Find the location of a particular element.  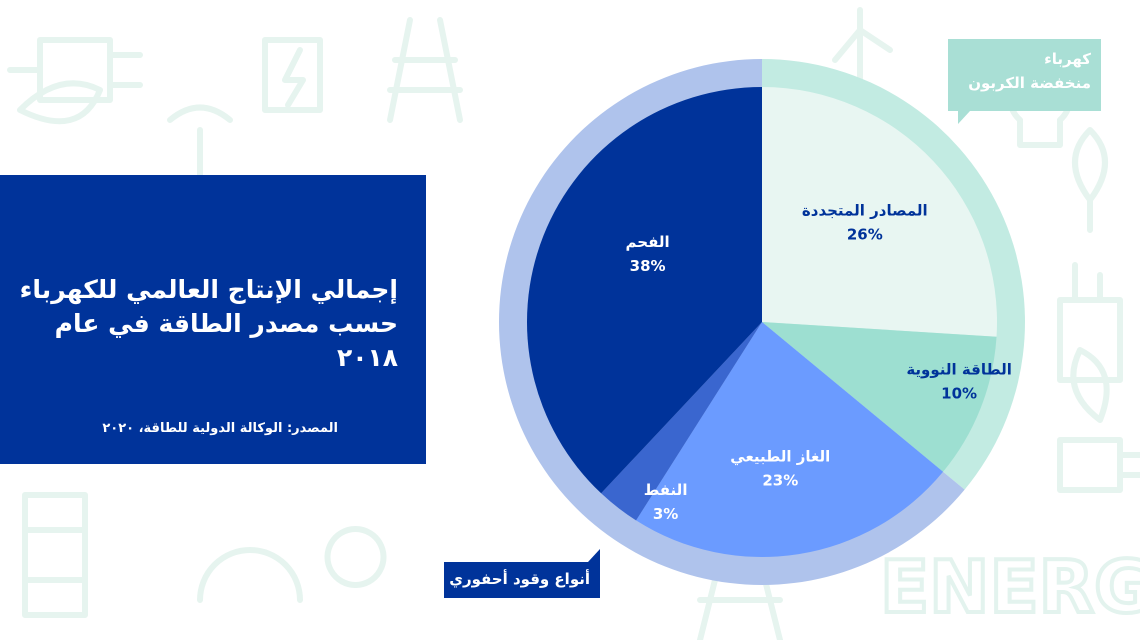

co2-icon is located at coordinates (355, 557).